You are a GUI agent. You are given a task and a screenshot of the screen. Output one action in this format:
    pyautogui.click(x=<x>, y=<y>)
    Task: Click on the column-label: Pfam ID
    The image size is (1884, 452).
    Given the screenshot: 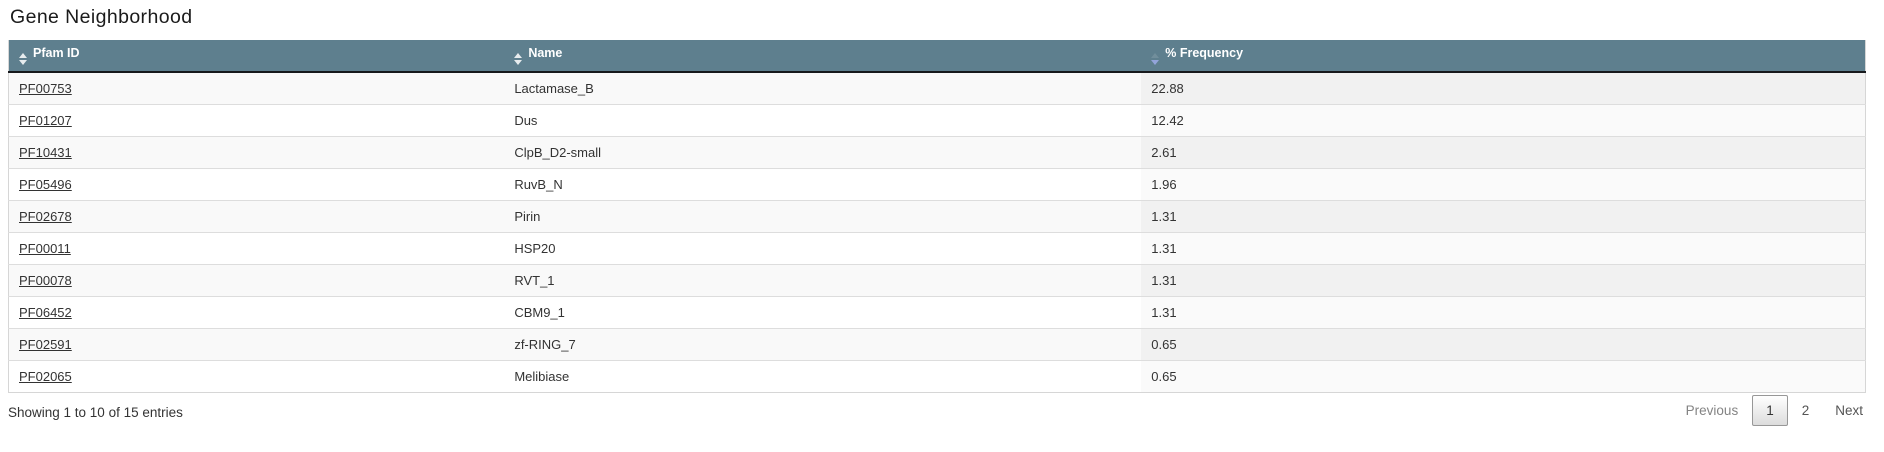 What is the action you would take?
    pyautogui.click(x=56, y=53)
    